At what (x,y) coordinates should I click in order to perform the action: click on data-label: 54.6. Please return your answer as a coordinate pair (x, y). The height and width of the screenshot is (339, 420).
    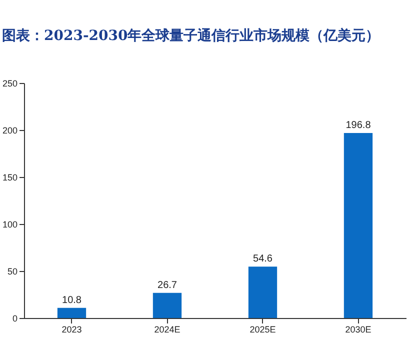
    Looking at the image, I should click on (263, 259).